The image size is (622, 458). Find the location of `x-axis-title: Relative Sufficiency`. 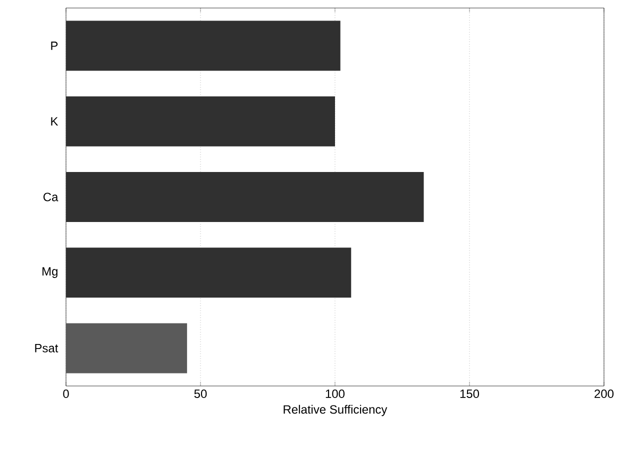

x-axis-title: Relative Sufficiency is located at coordinates (336, 410).